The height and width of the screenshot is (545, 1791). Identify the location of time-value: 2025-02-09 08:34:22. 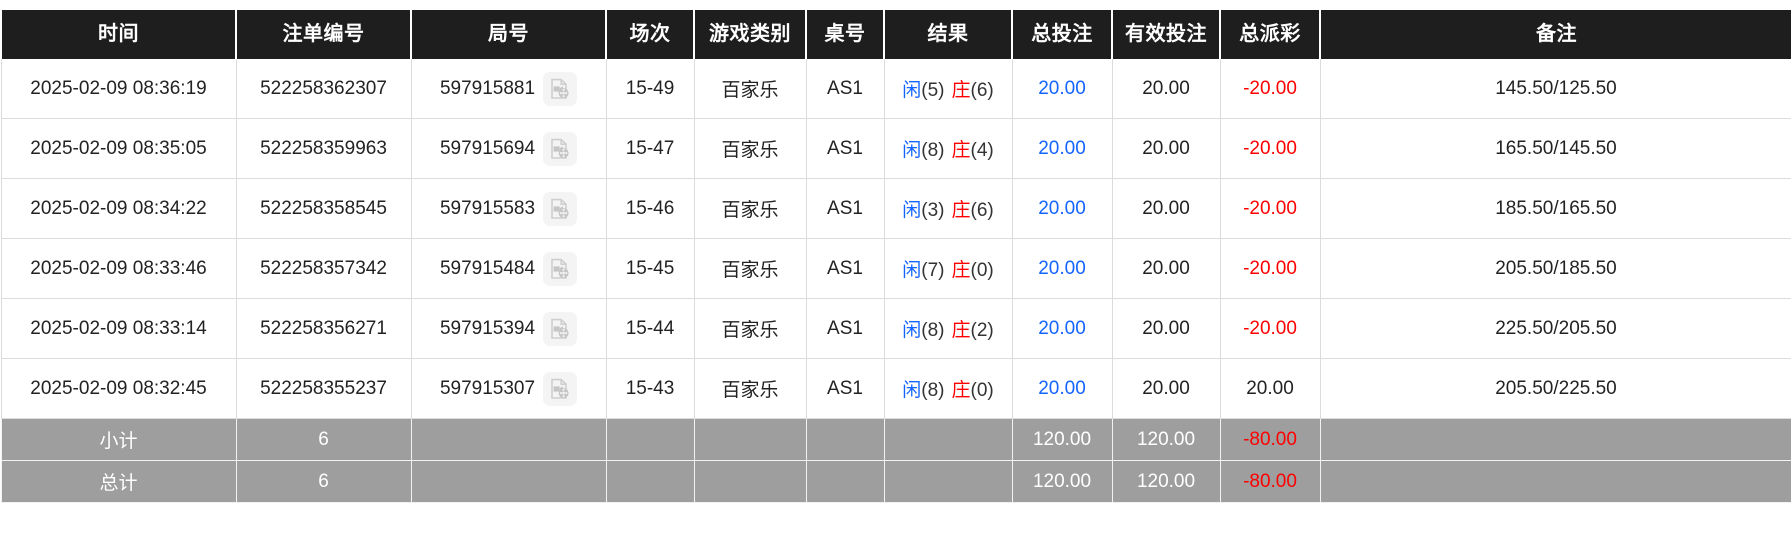
(118, 208).